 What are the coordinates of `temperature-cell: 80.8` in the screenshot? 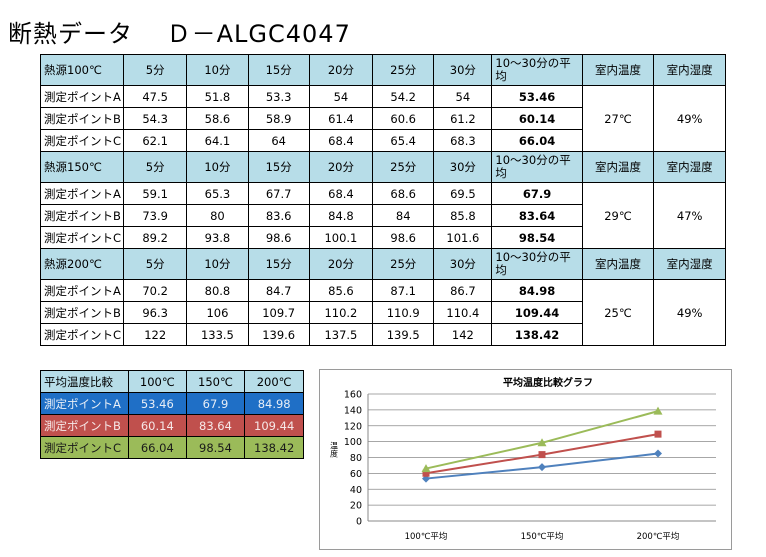 It's located at (217, 290).